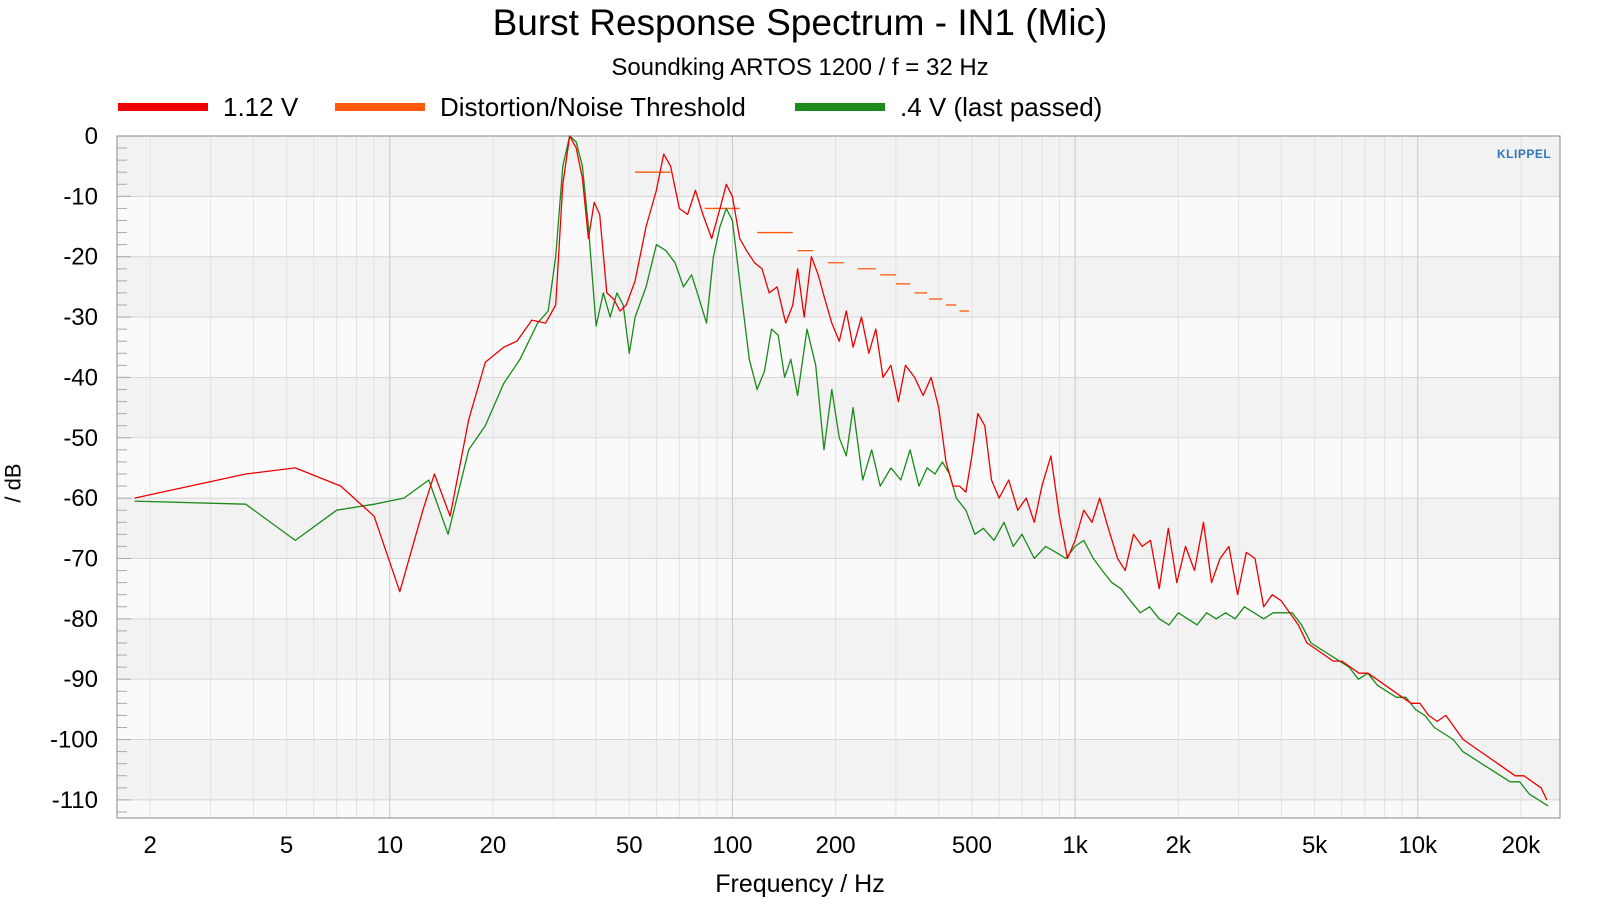  Describe the element at coordinates (80, 438) in the screenshot. I see `y-tick-label: -50` at that location.